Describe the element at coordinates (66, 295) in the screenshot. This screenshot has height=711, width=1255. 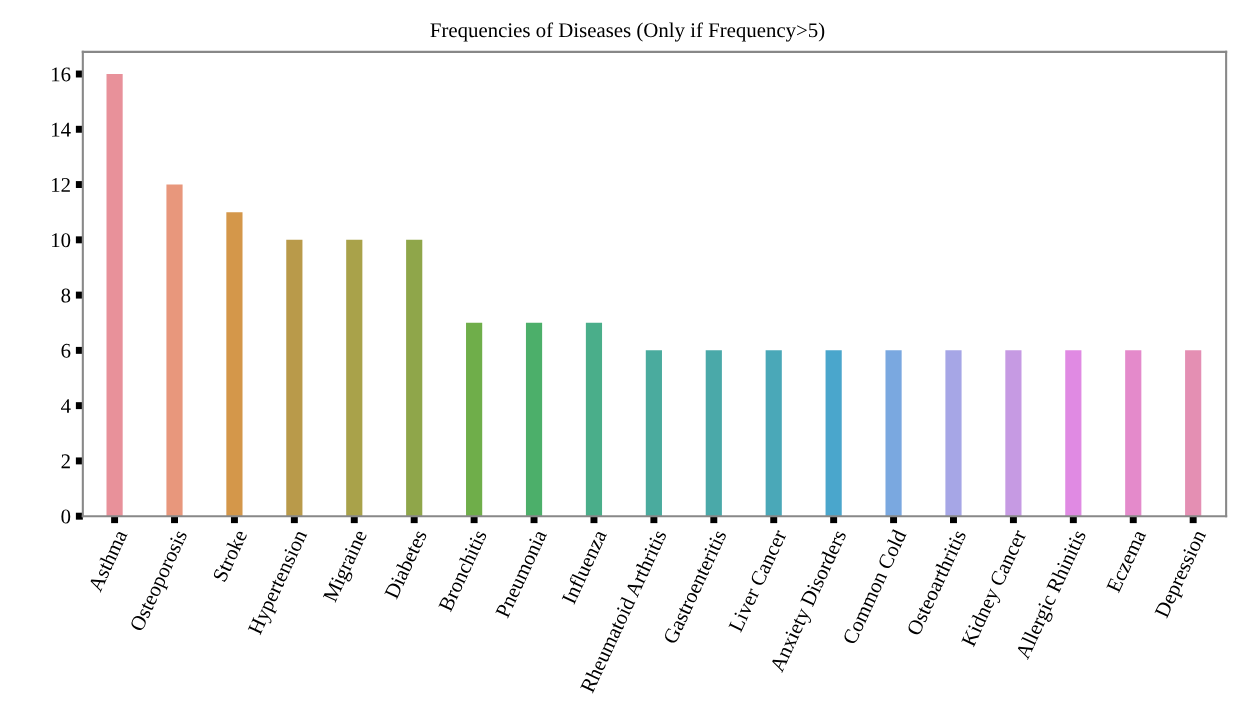
I see `y-tick-label: 8` at that location.